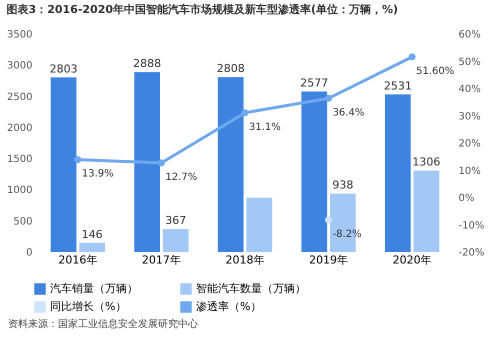 This screenshot has width=500, height=362. Describe the element at coordinates (175, 221) in the screenshot. I see `data-label: 367` at that location.